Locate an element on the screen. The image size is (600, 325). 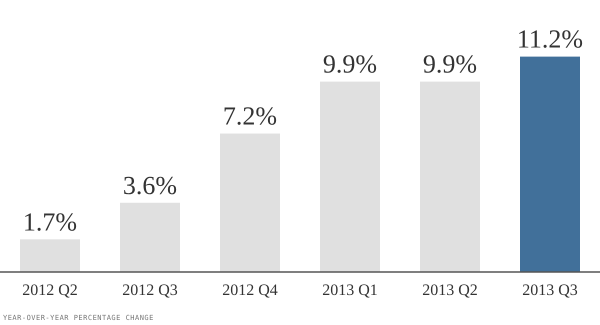
data-label: 3.6% is located at coordinates (150, 185).